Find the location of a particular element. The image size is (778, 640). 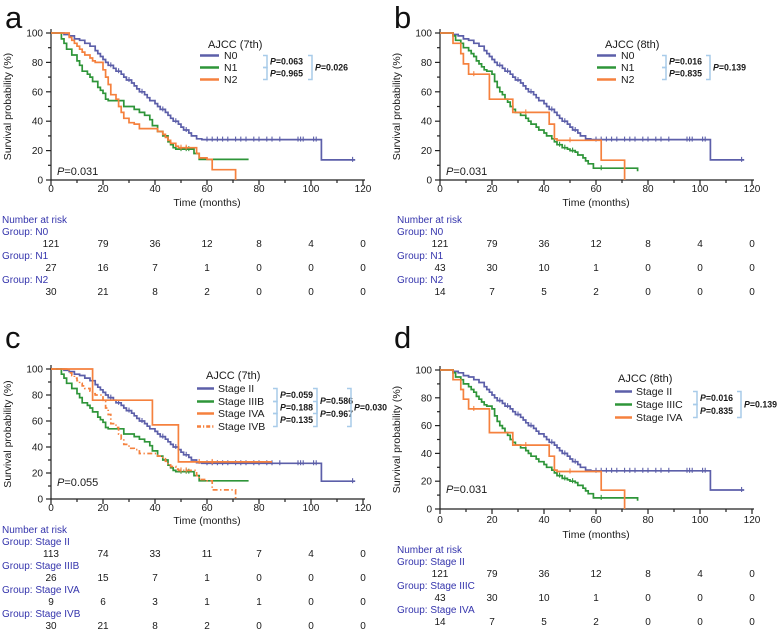

legend-label: N0 is located at coordinates (628, 56).